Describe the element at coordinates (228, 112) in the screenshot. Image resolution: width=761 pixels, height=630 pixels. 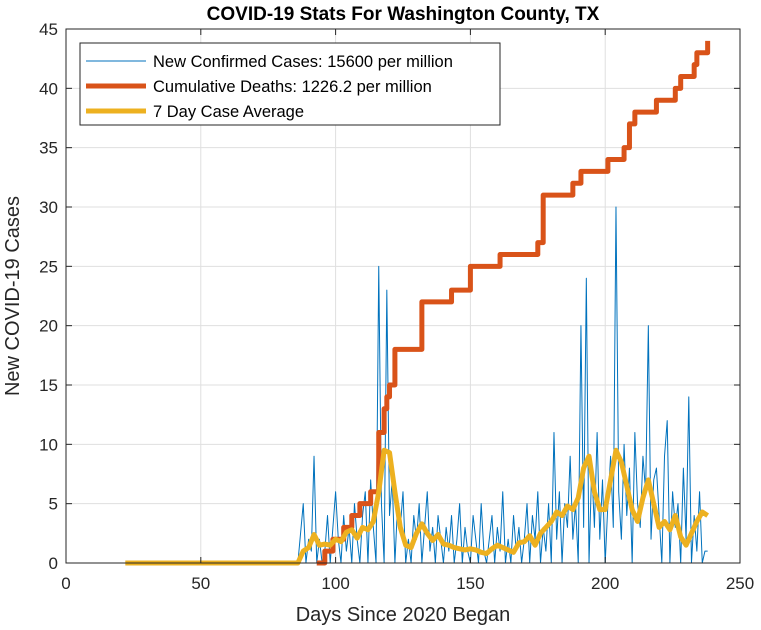
I see `legend-label-7-day-case-average: 7 Day Case Average` at that location.